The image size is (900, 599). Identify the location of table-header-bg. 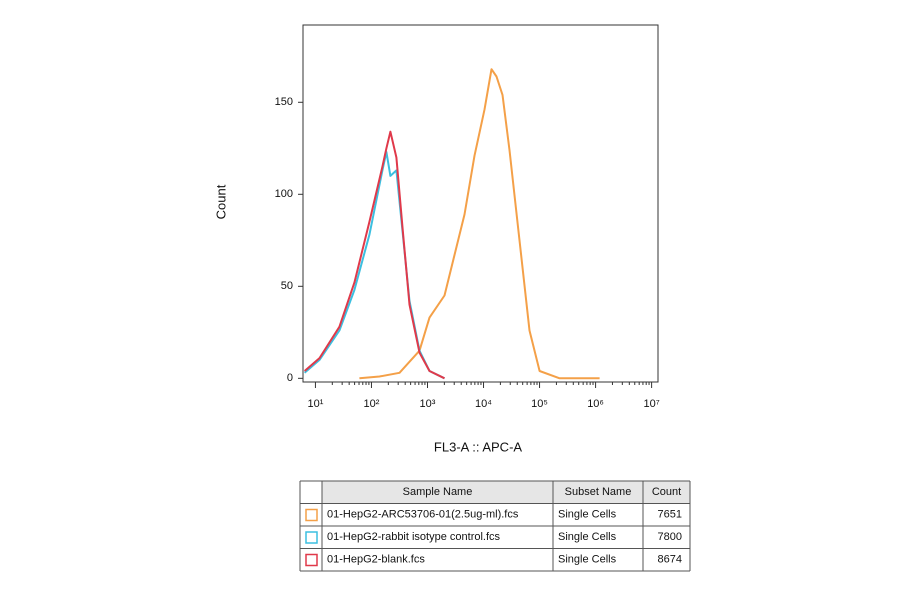
(506, 492).